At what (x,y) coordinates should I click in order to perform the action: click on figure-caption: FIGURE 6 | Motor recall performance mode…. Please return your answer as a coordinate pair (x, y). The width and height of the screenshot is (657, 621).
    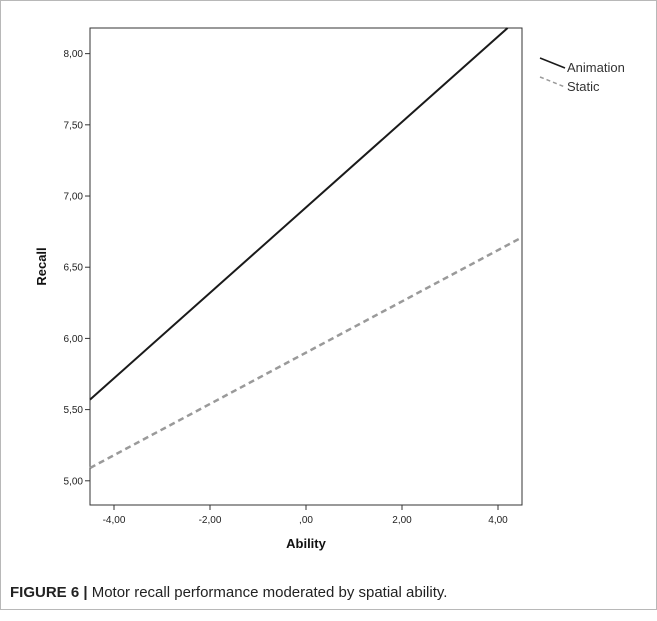
    Looking at the image, I should click on (228, 592).